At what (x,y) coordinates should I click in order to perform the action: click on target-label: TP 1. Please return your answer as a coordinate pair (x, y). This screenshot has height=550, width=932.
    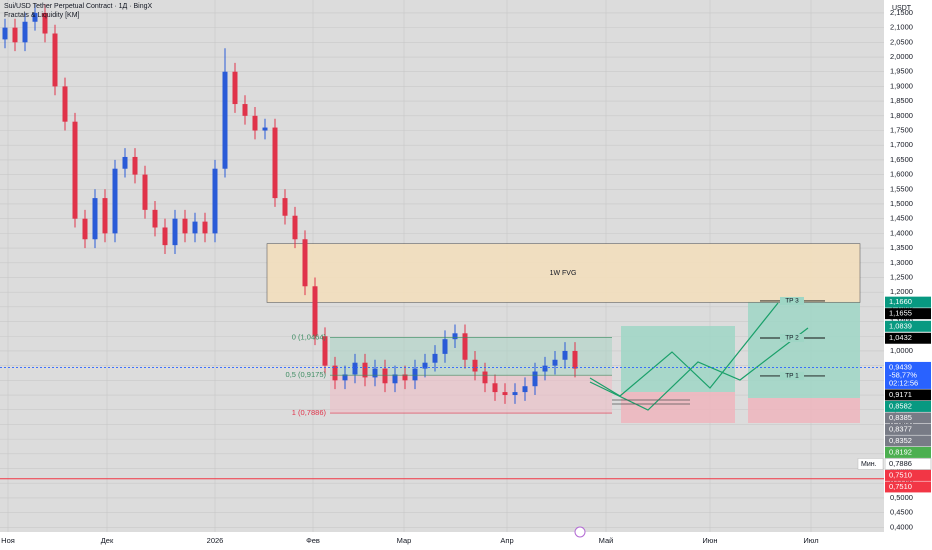
    Looking at the image, I should click on (792, 376).